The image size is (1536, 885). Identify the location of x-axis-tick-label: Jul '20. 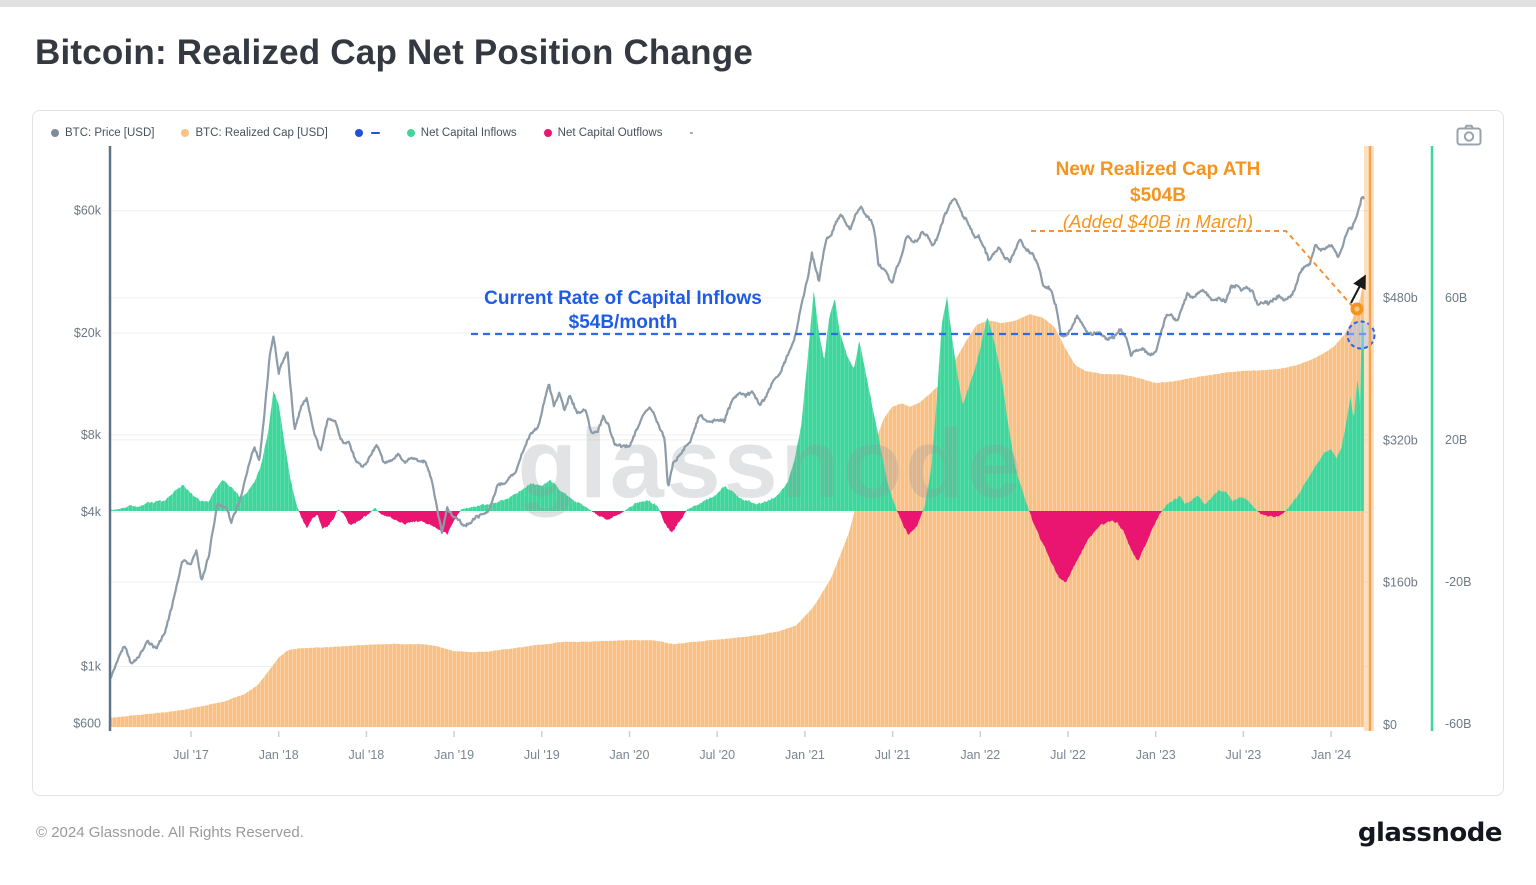
(717, 755).